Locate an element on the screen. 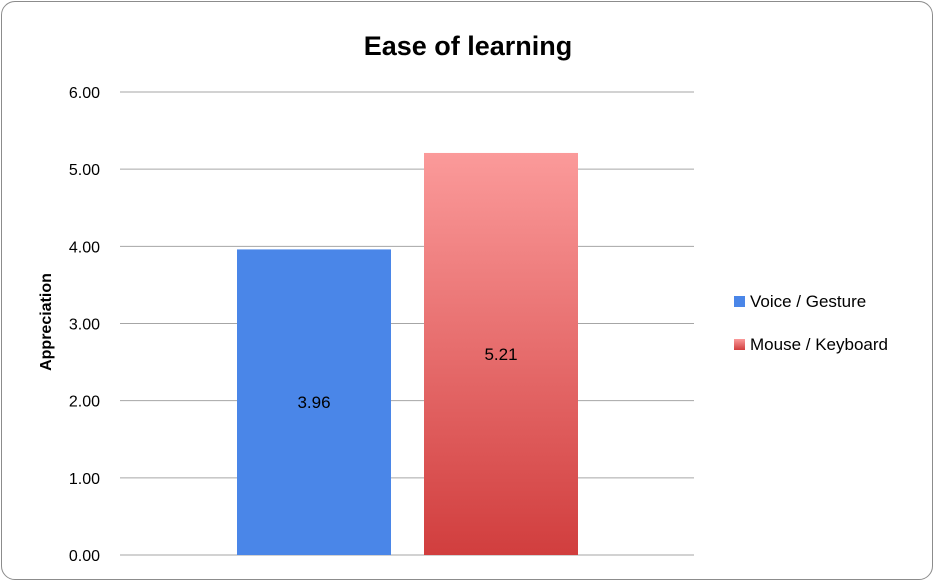  y-tick-label: 2.00 is located at coordinates (84, 402).